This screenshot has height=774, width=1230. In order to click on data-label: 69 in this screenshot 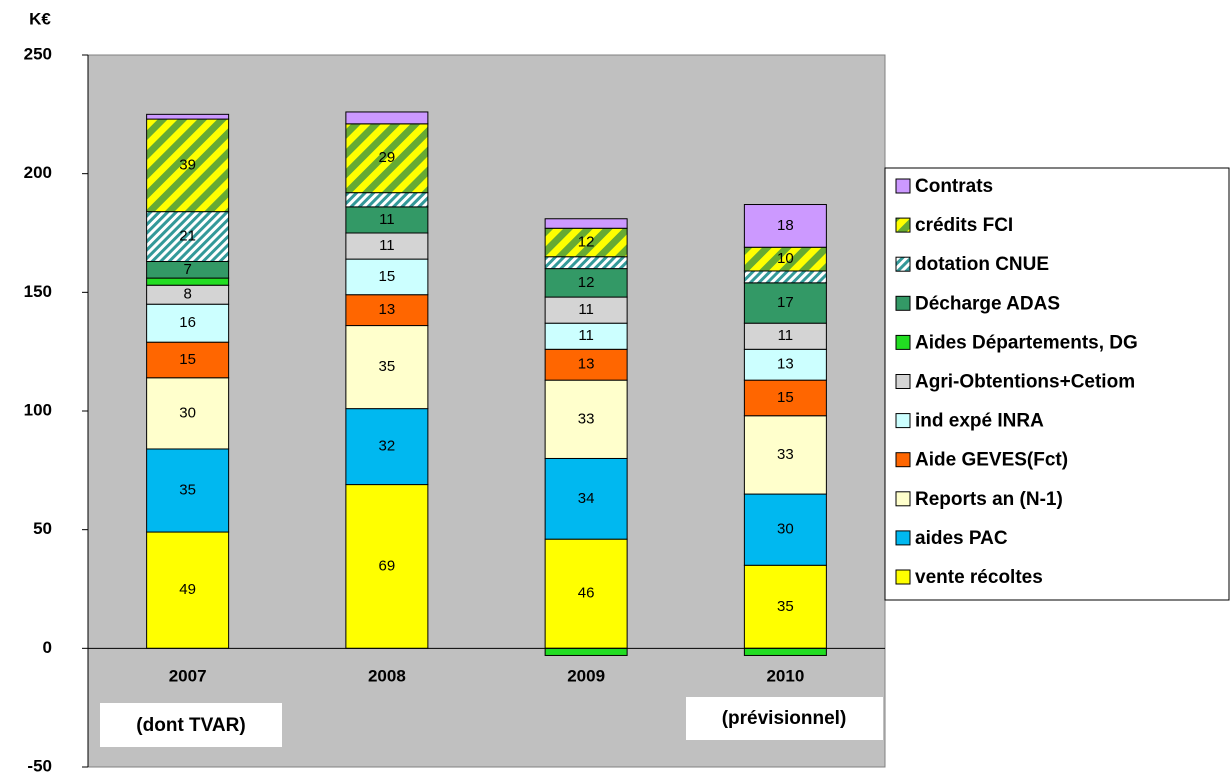, I will do `click(387, 565)`.